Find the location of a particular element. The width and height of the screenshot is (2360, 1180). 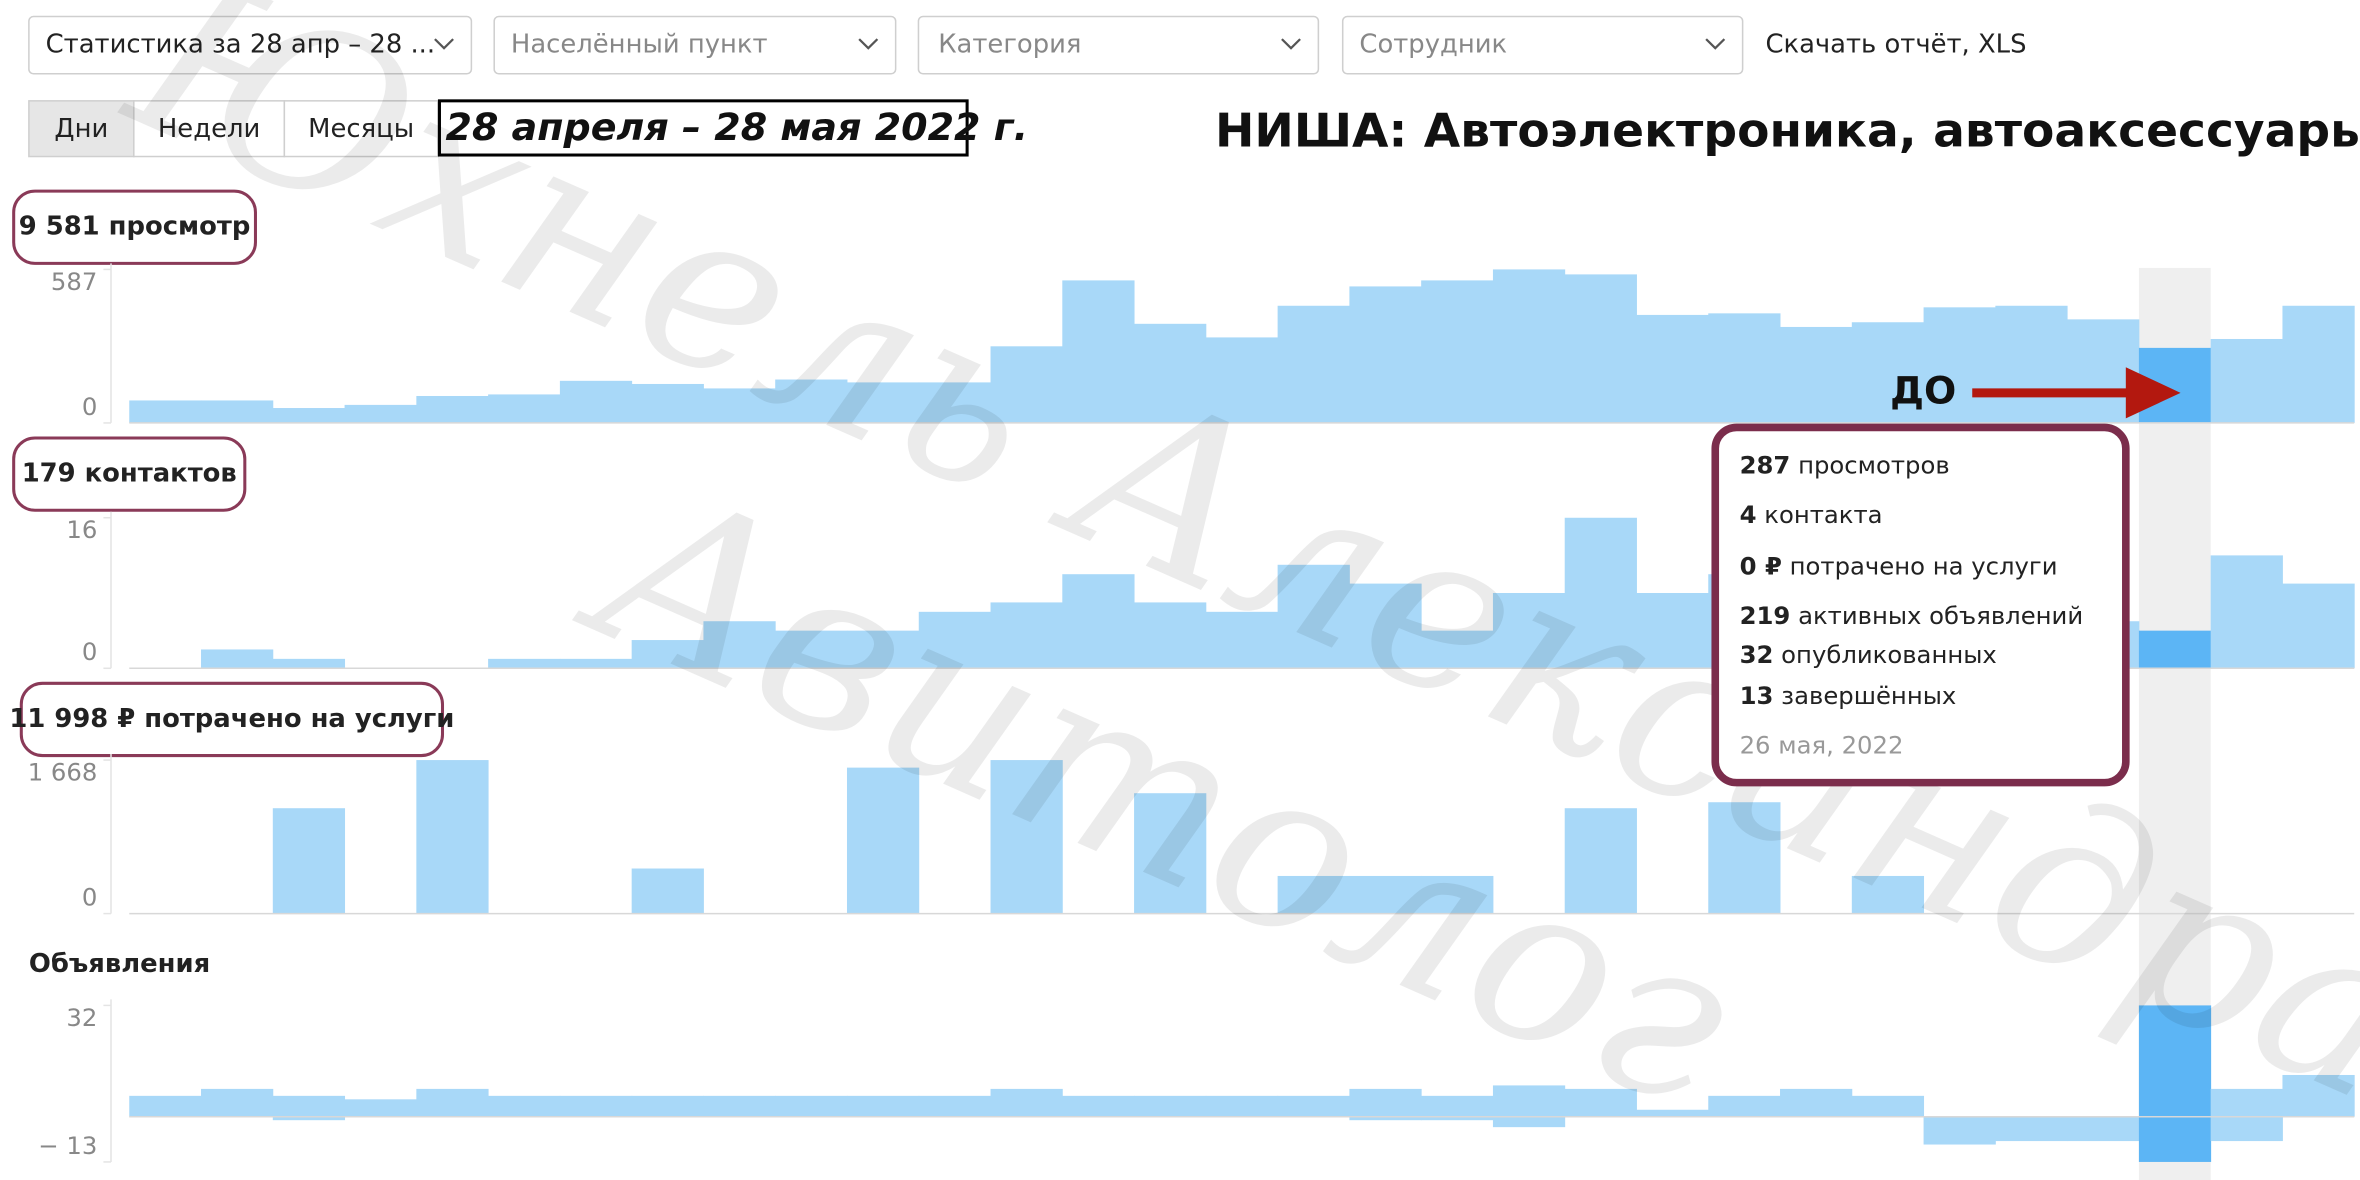

tooltip-text: активных объявлений is located at coordinates (1940, 616).